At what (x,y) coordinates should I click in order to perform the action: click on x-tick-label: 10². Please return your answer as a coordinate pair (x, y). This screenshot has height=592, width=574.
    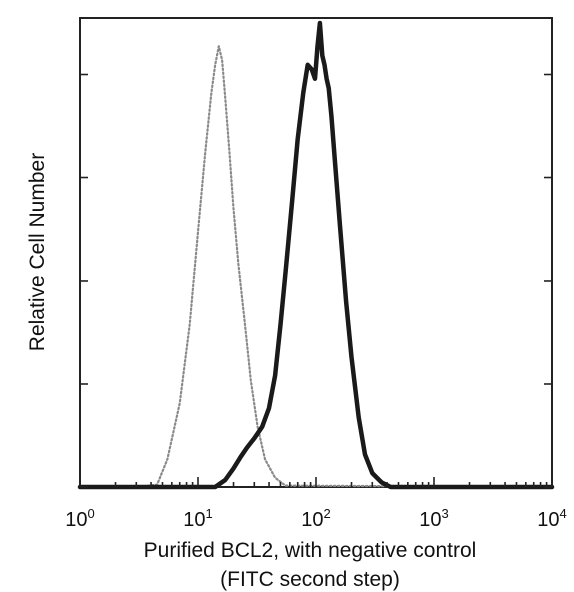
    Looking at the image, I should click on (315, 518).